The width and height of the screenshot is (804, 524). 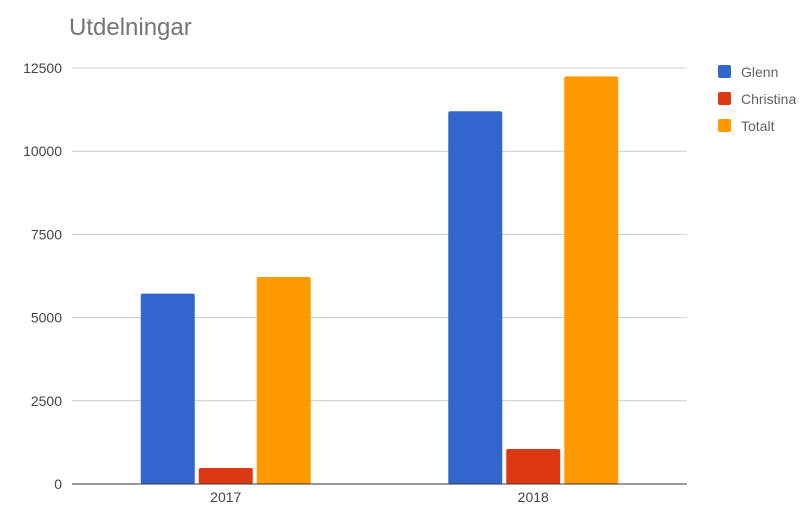 What do you see at coordinates (42, 68) in the screenshot?
I see `y-tick-label: 12500` at bounding box center [42, 68].